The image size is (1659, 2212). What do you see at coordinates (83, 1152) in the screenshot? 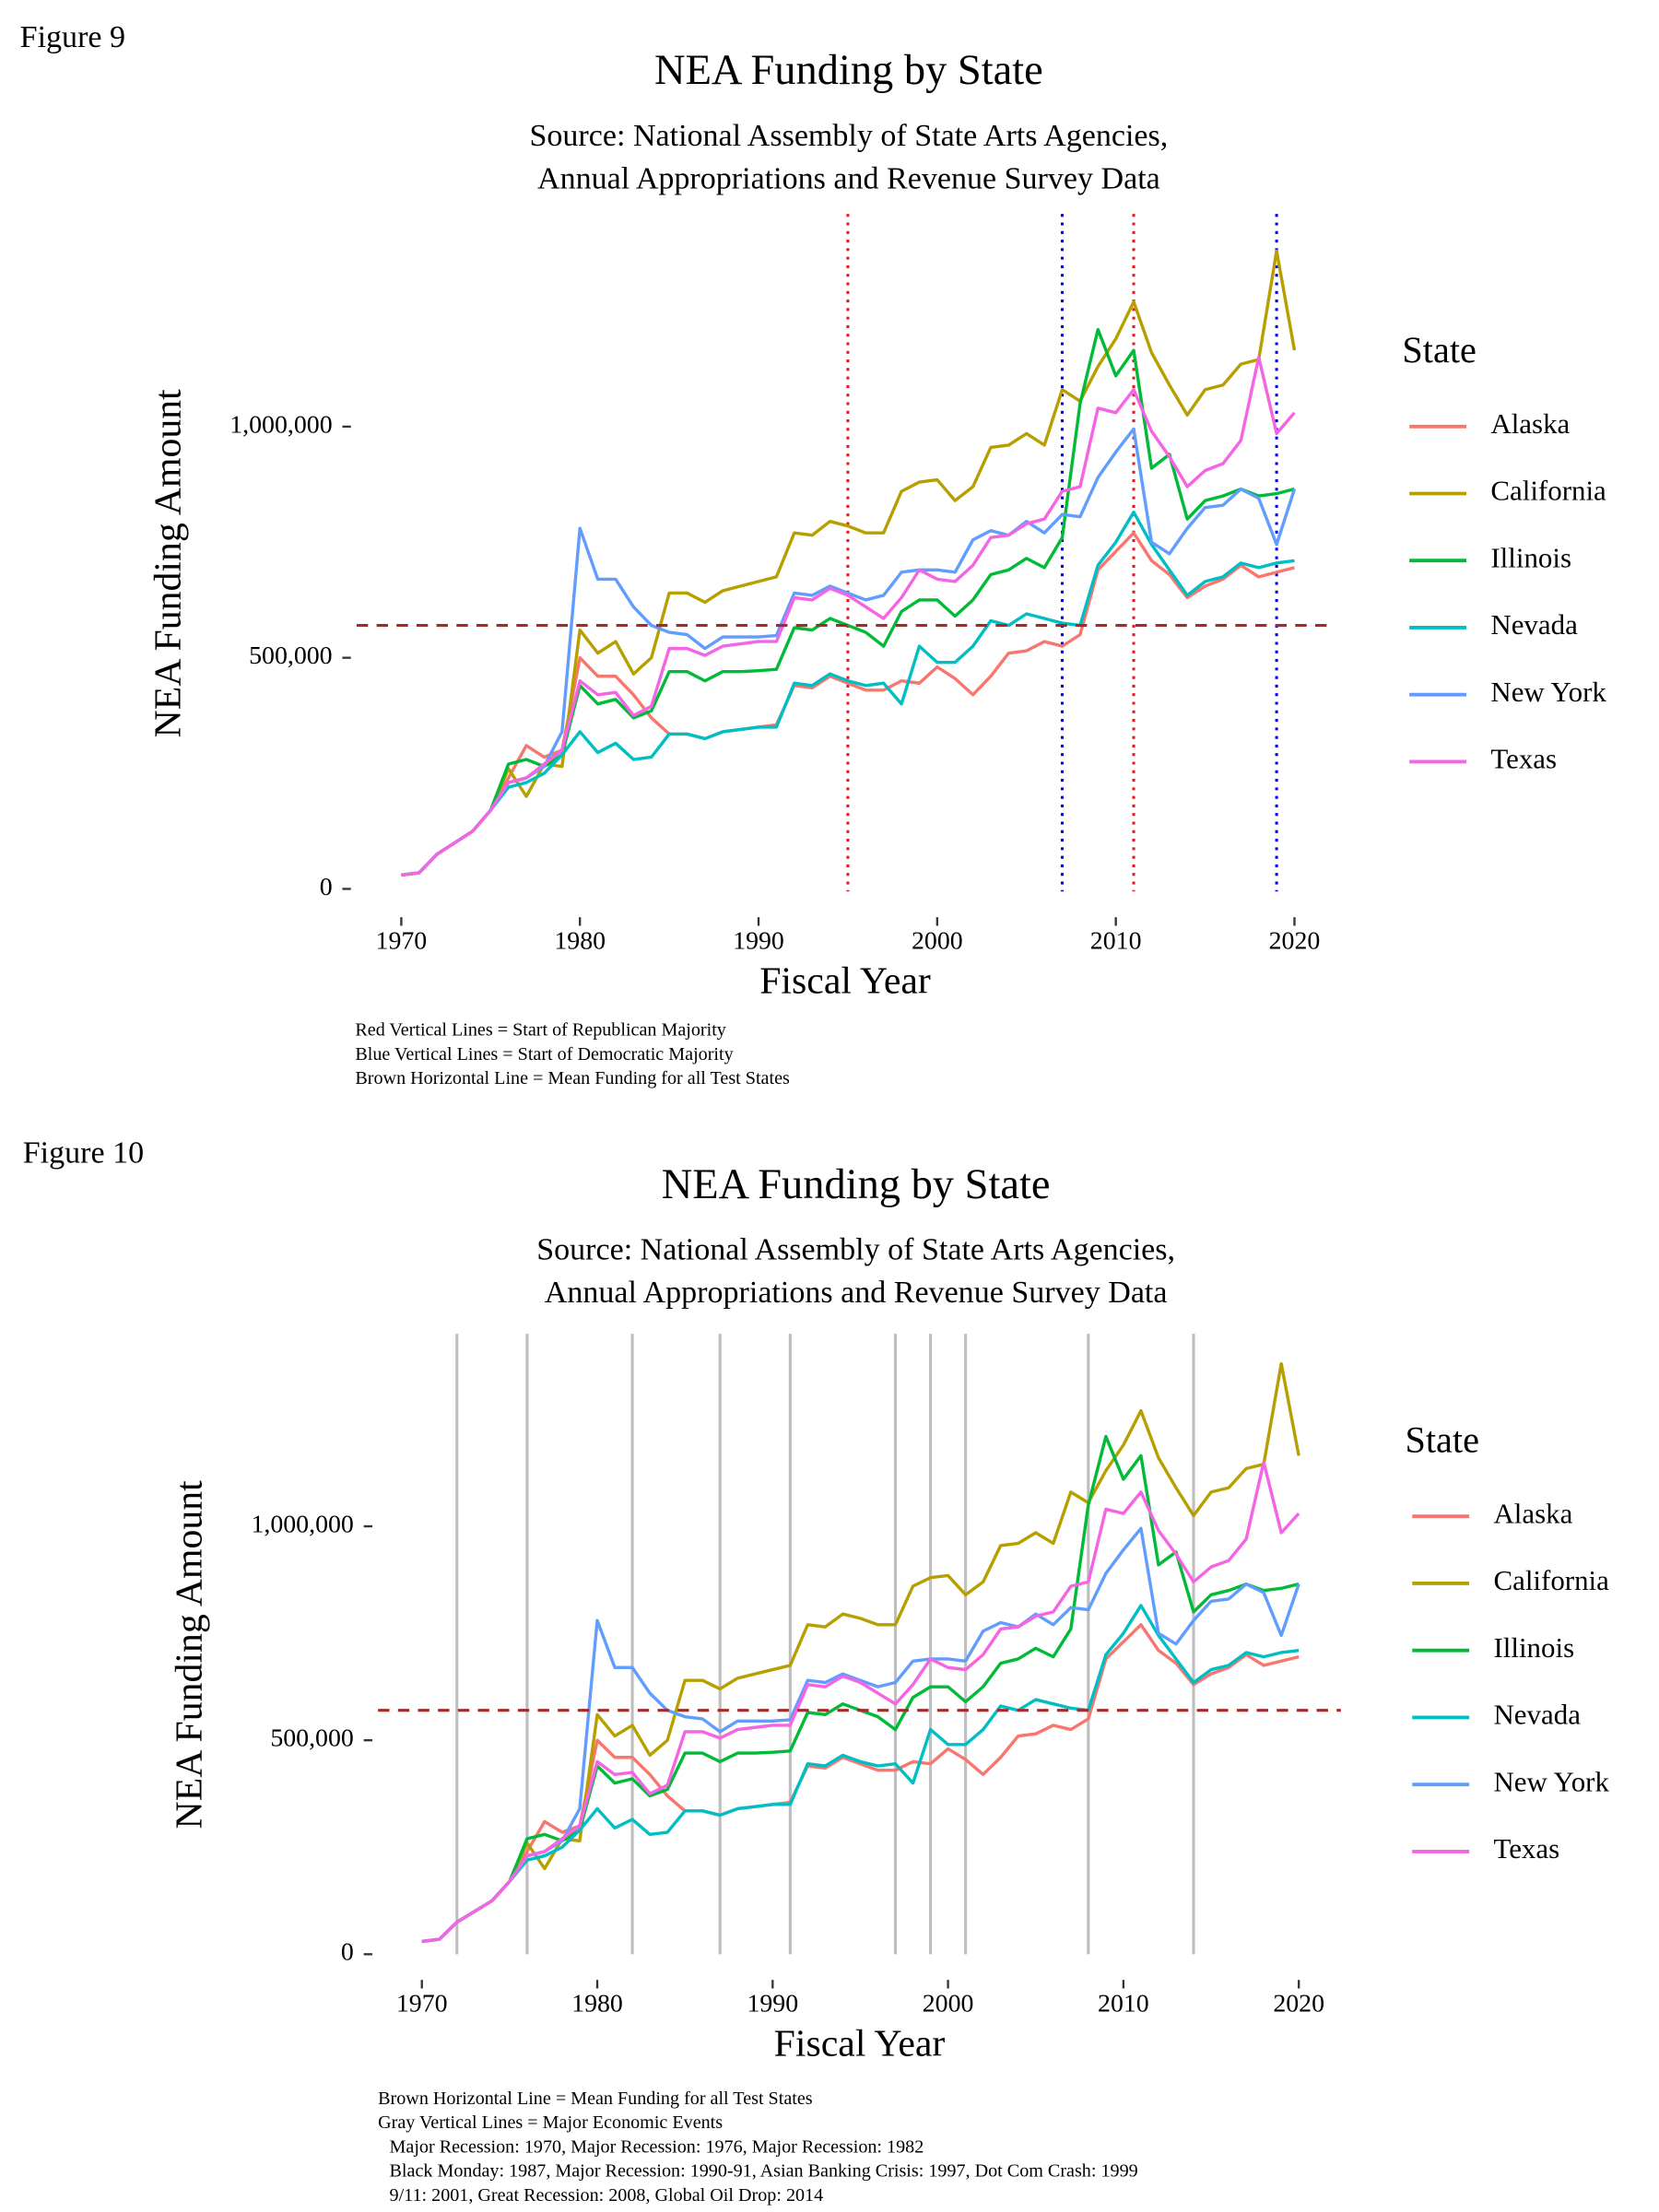
I see `figure-label: Figure 10` at bounding box center [83, 1152].